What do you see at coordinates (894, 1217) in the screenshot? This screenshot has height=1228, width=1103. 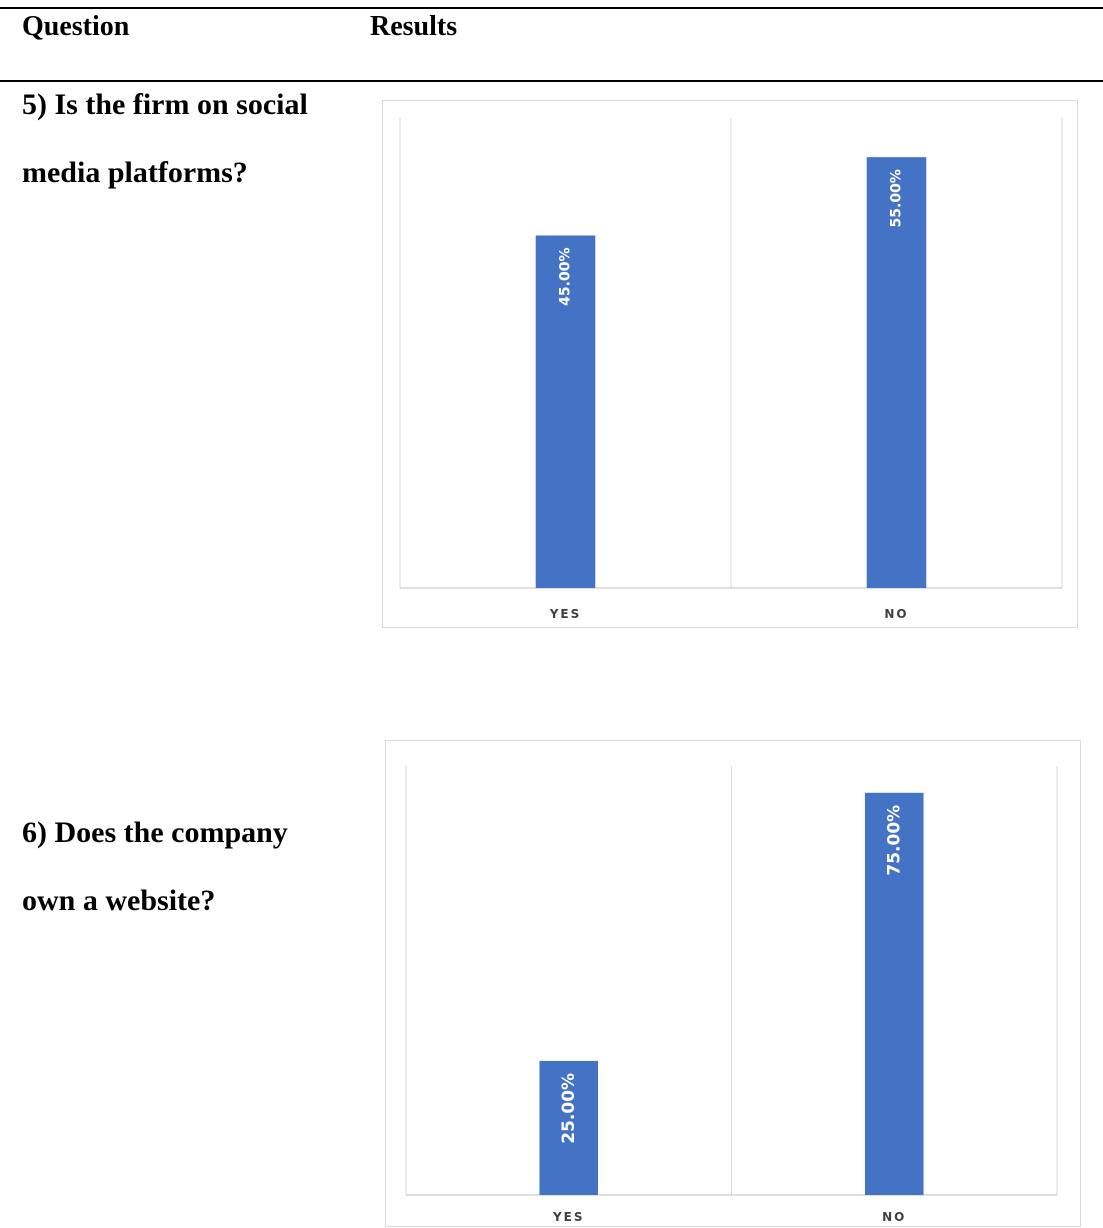 I see `website-category-label-no: NO` at bounding box center [894, 1217].